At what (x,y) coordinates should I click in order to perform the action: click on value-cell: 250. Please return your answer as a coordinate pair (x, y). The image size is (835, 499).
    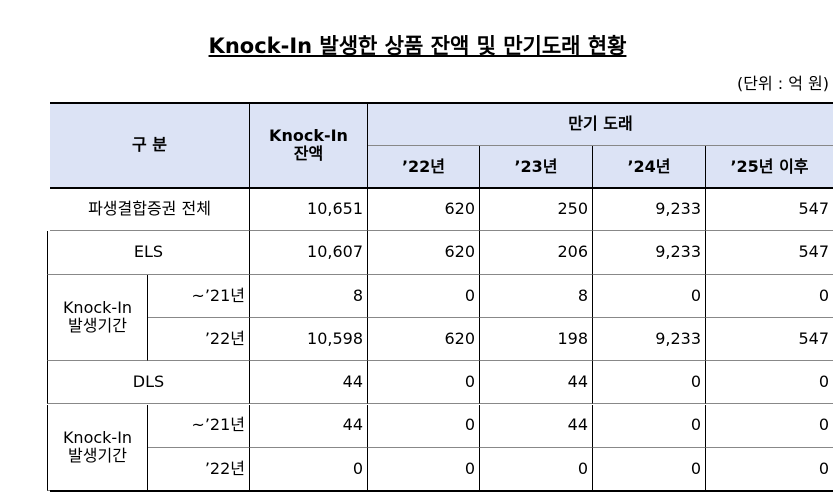
    Looking at the image, I should click on (536, 210).